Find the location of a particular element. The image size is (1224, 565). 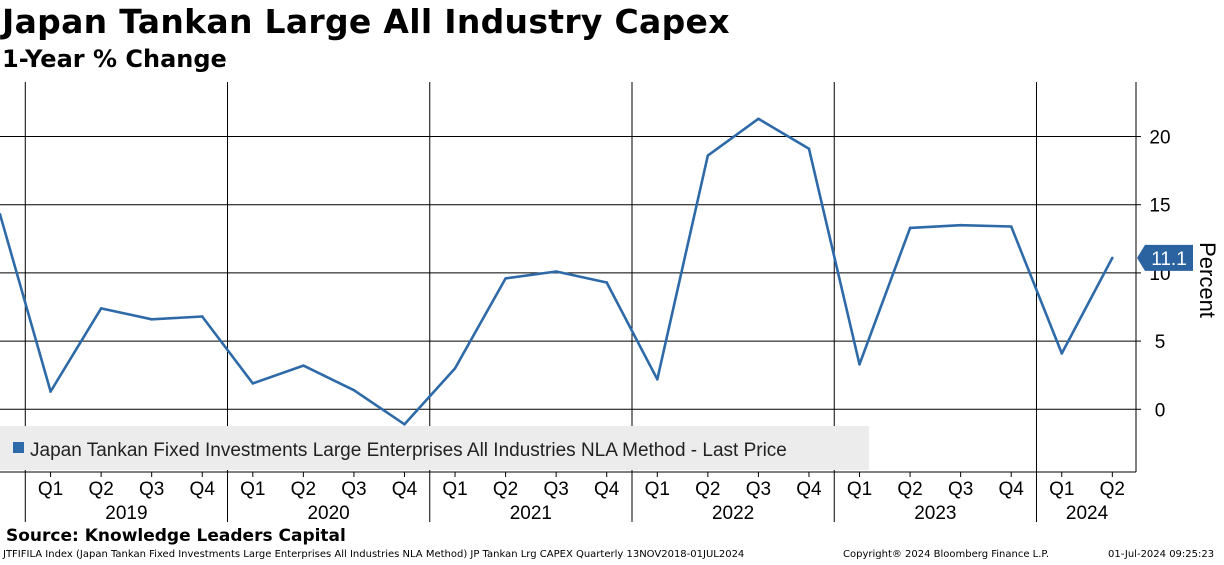

chart-title: Japan Tankan Large All Industry Capex is located at coordinates (366, 21).